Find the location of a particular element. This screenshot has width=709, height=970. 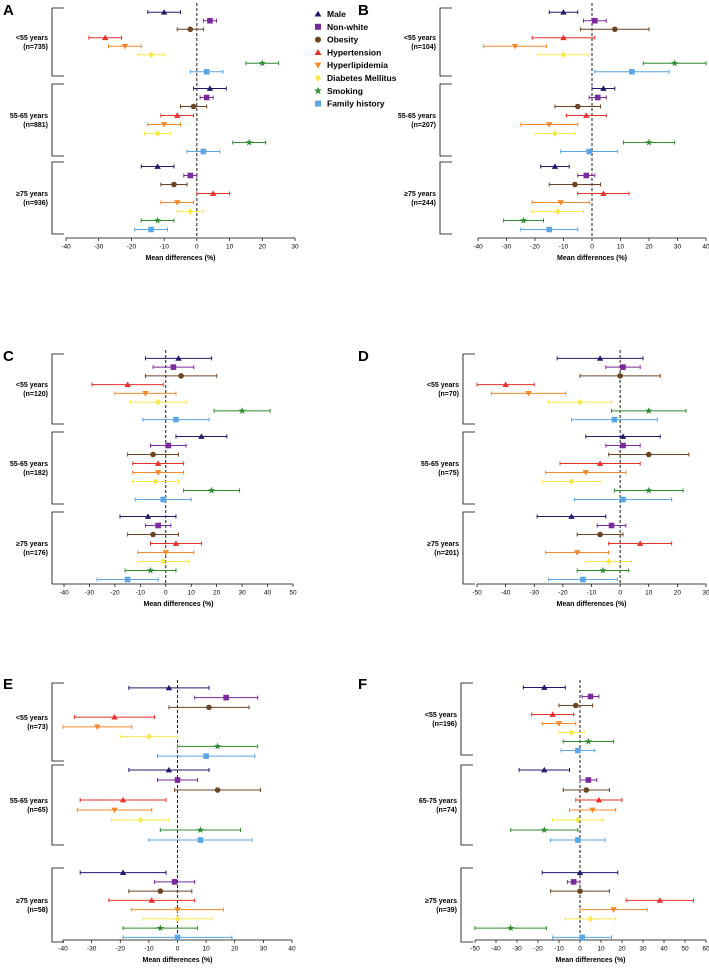

x-tick-label: 40 is located at coordinates (664, 949).